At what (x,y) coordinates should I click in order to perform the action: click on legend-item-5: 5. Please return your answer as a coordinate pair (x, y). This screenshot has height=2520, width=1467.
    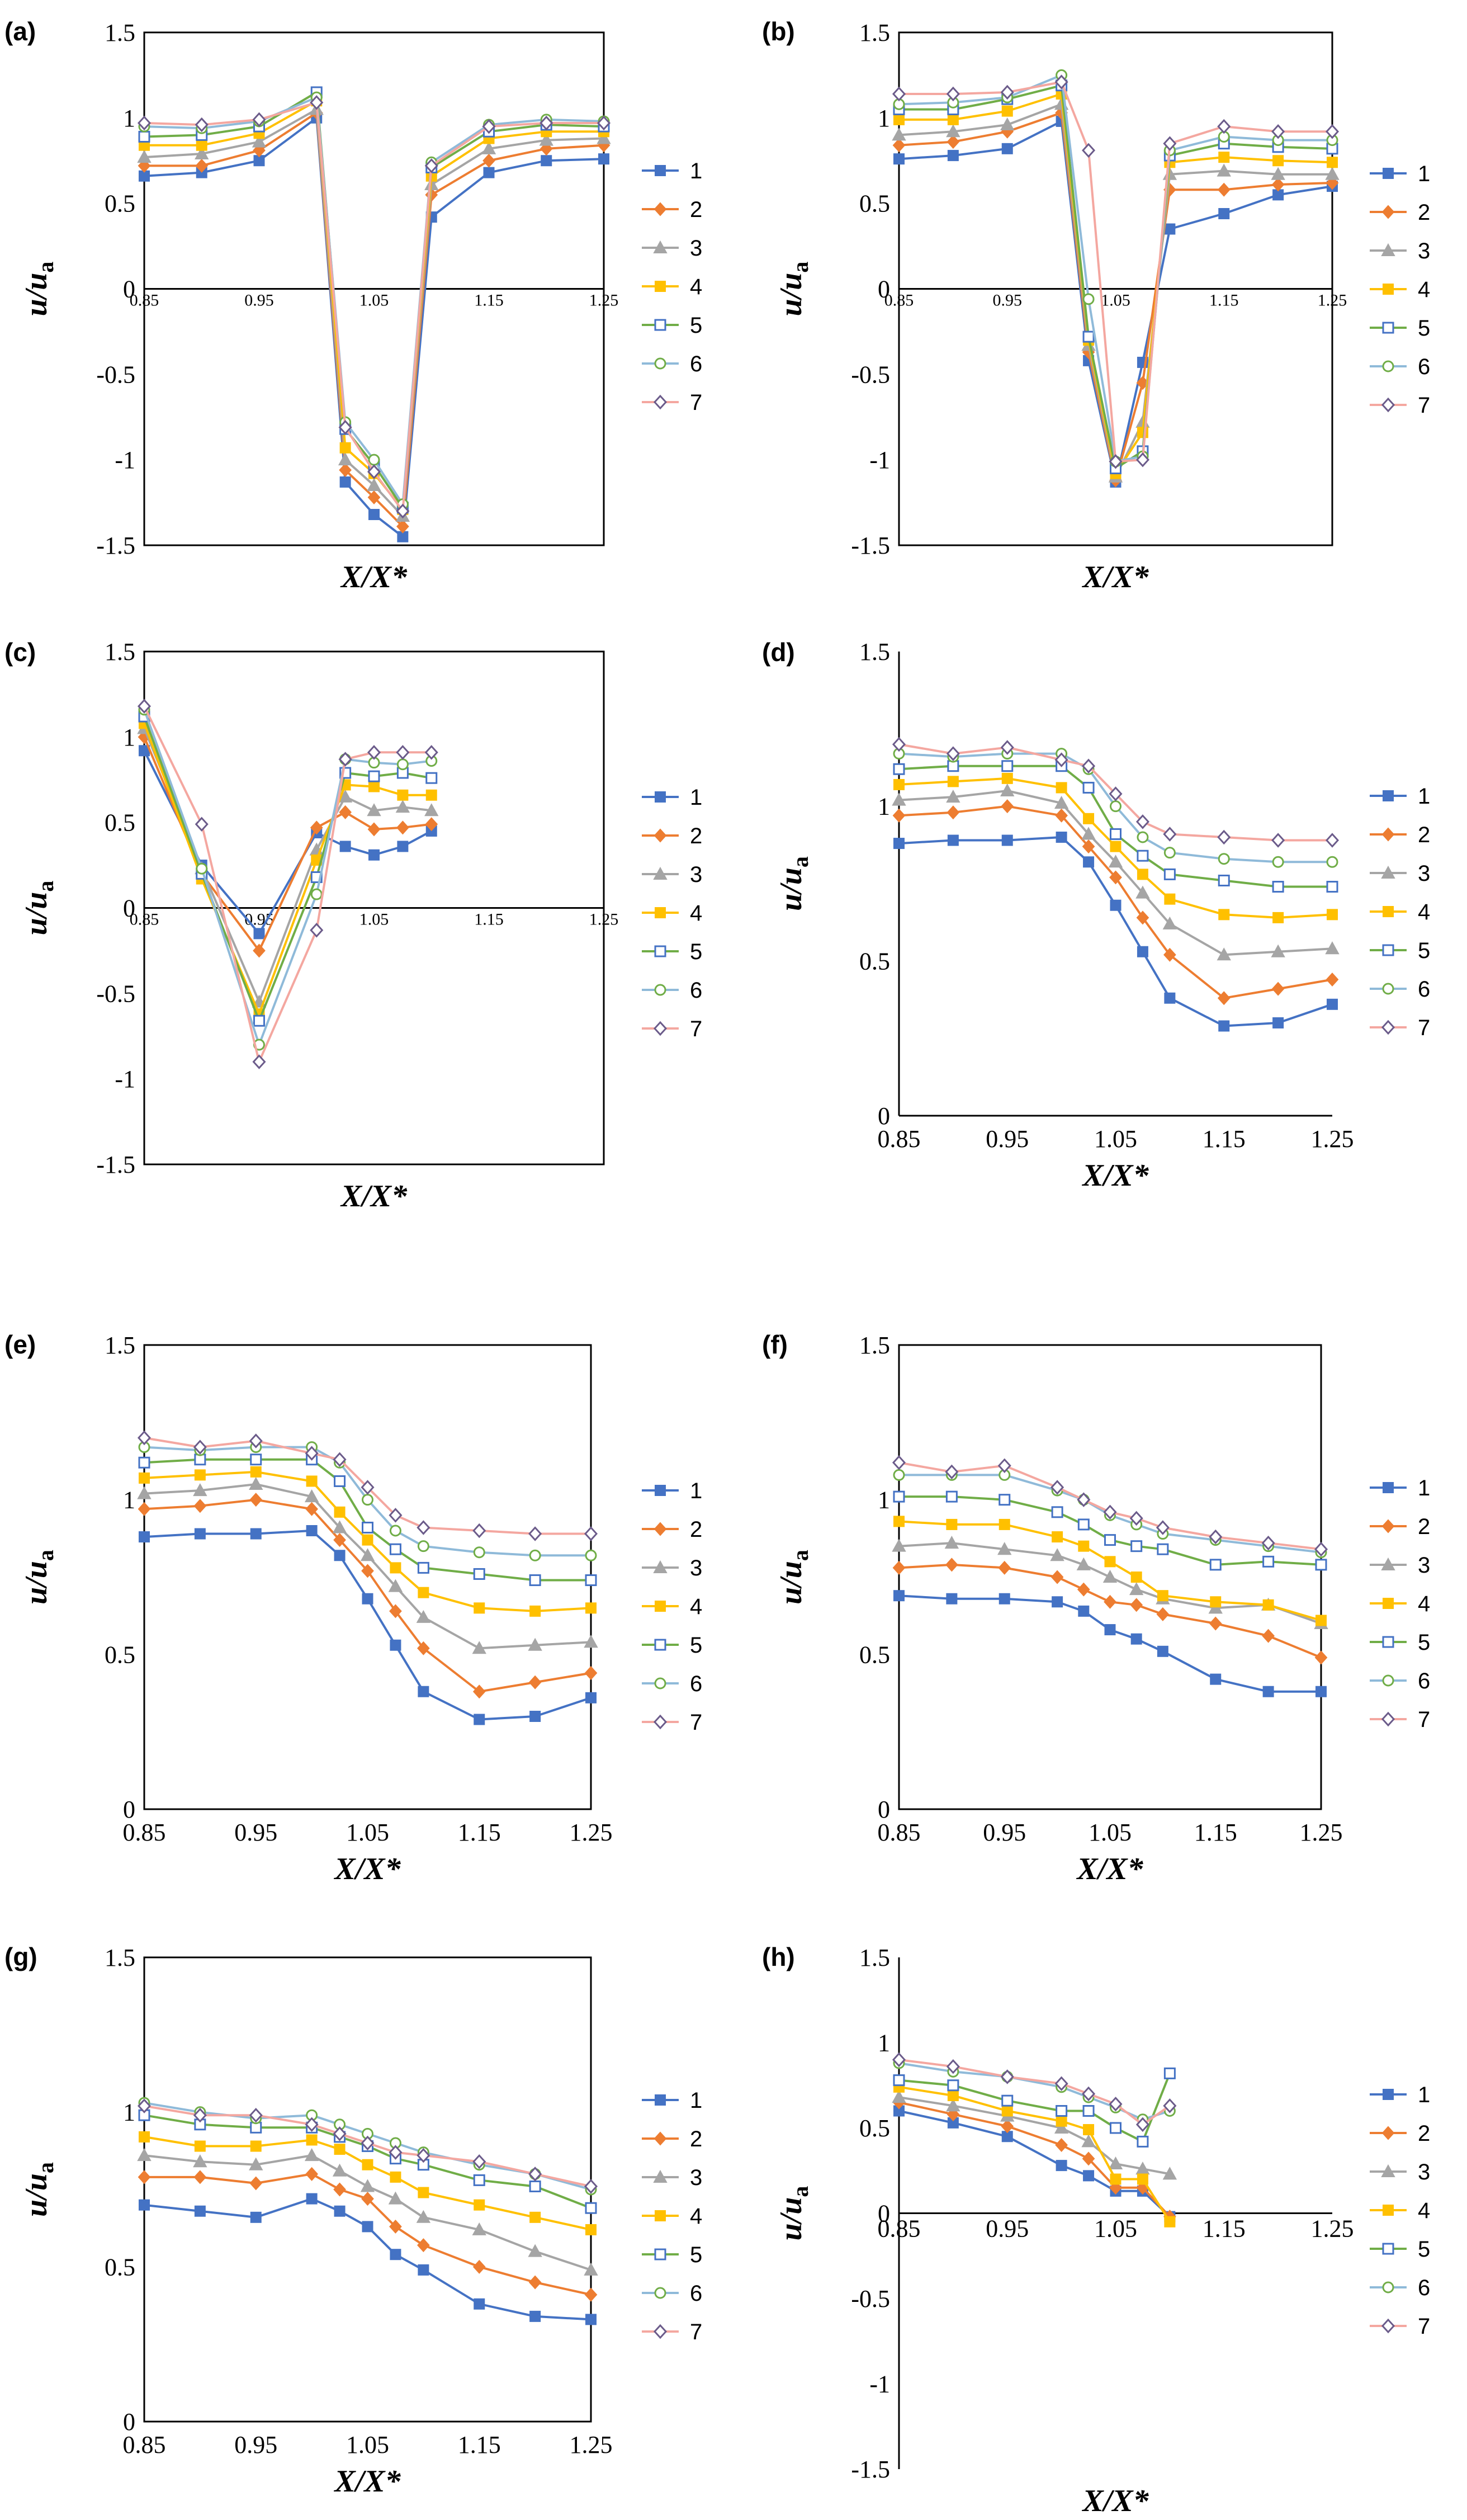
    Looking at the image, I should click on (1400, 951).